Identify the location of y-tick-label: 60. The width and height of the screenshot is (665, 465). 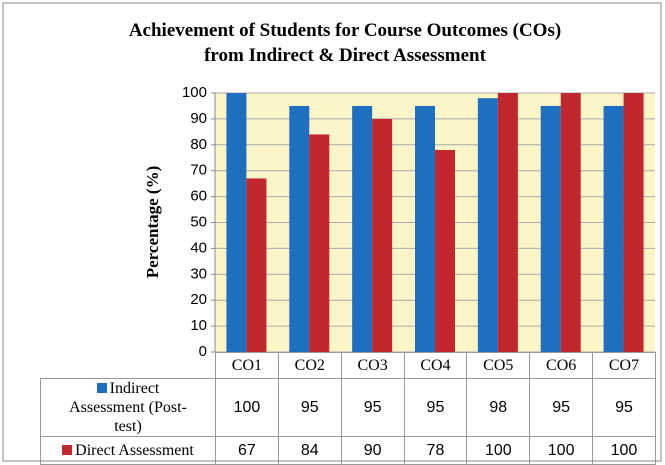
(198, 196).